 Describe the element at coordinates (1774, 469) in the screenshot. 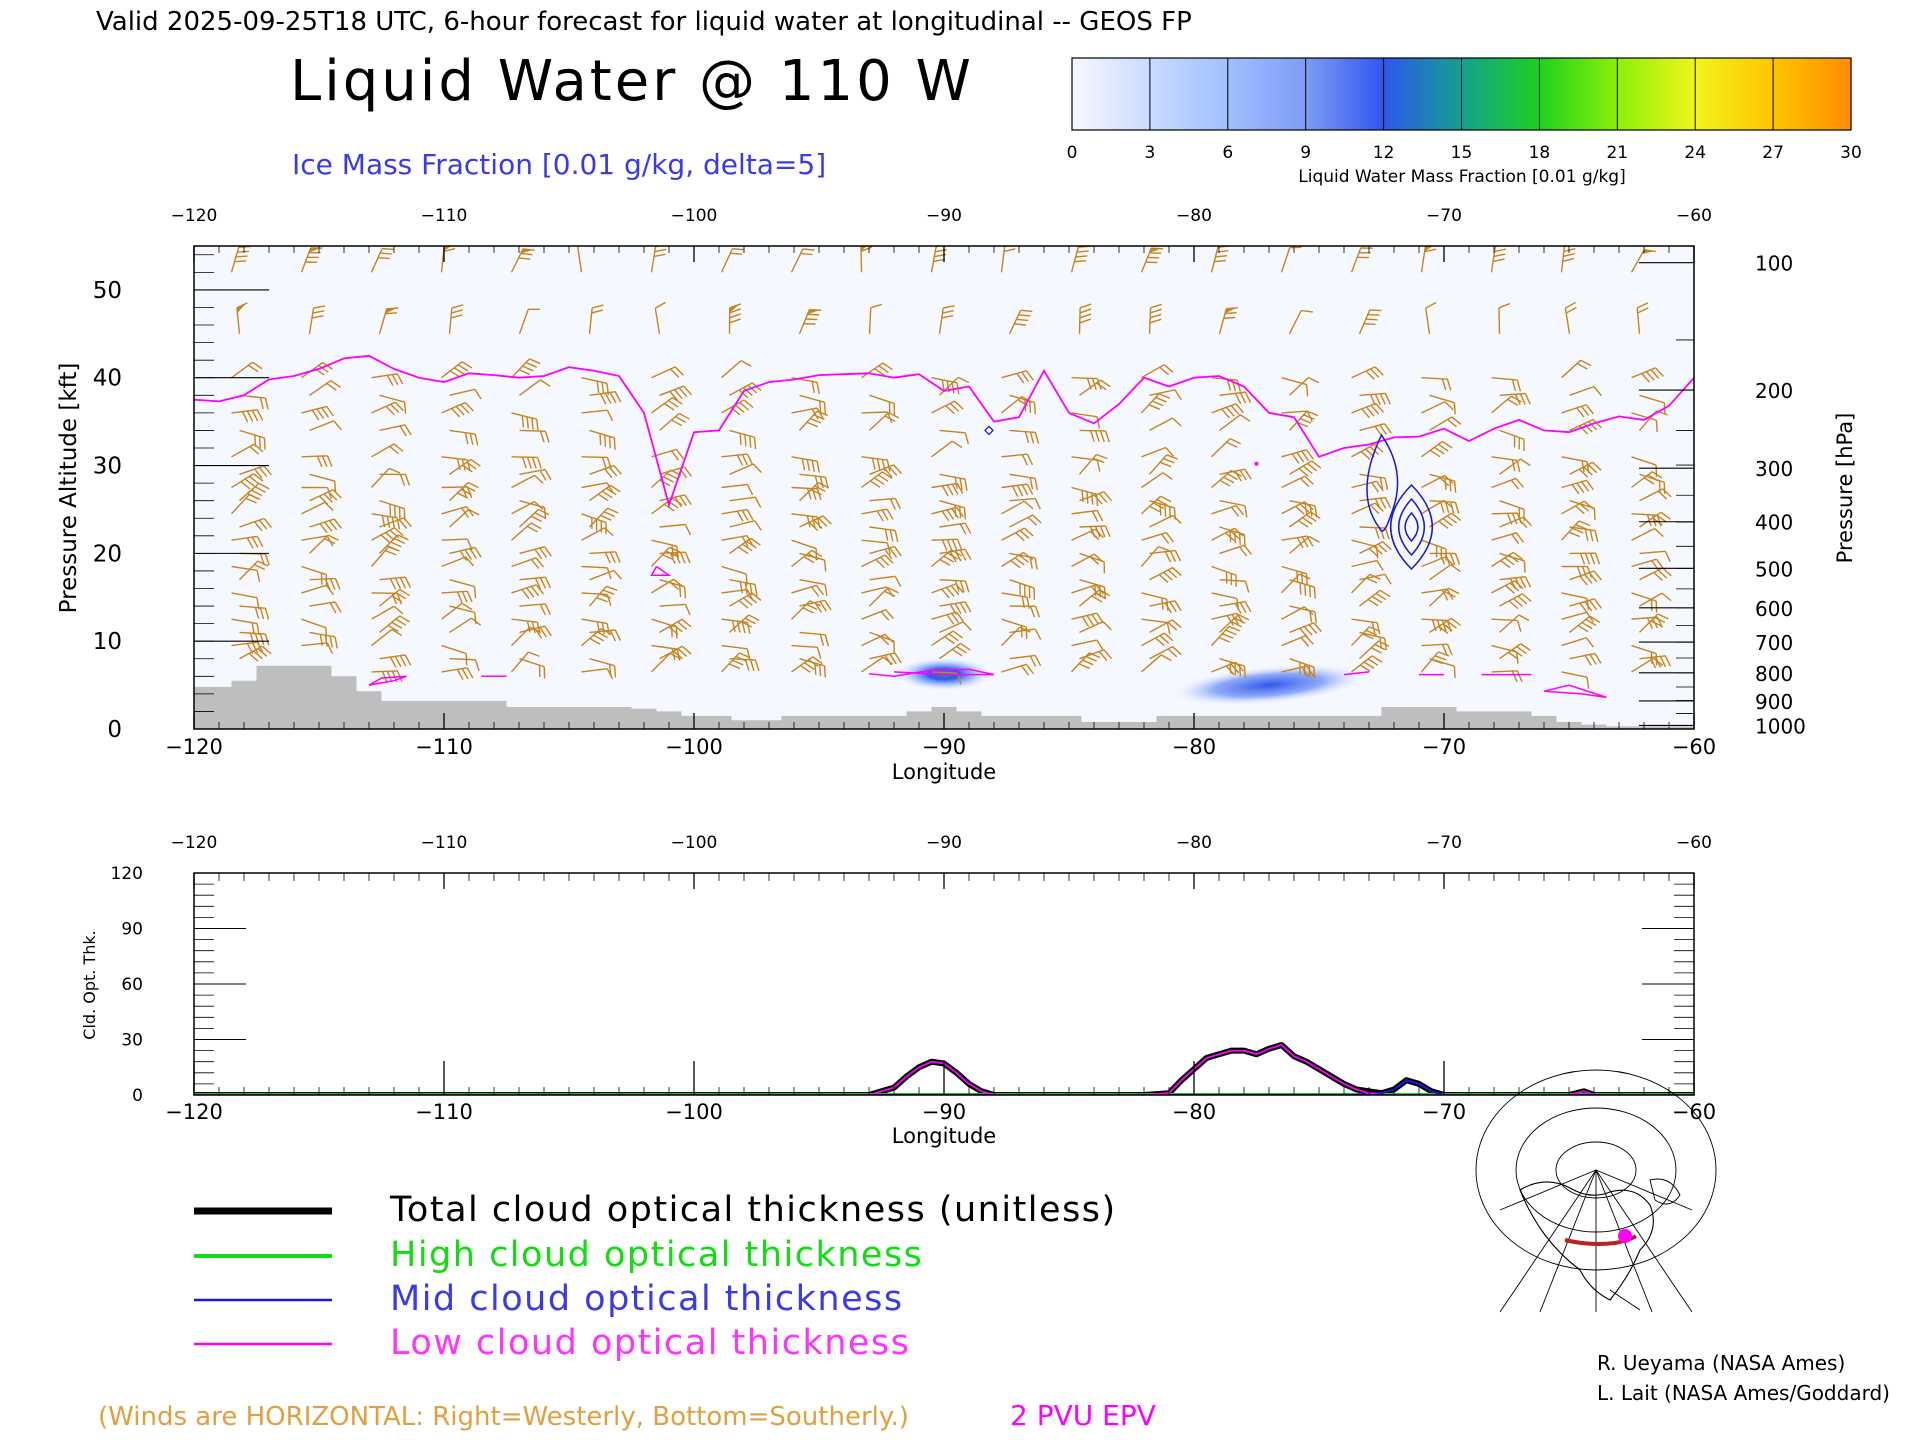

I see `pressure-tick-label: 300` at that location.